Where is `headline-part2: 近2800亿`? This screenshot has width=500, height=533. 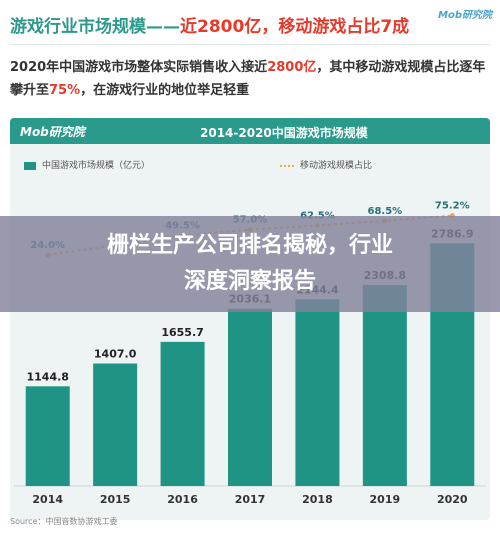
headline-part2: 近2800亿 is located at coordinates (221, 27).